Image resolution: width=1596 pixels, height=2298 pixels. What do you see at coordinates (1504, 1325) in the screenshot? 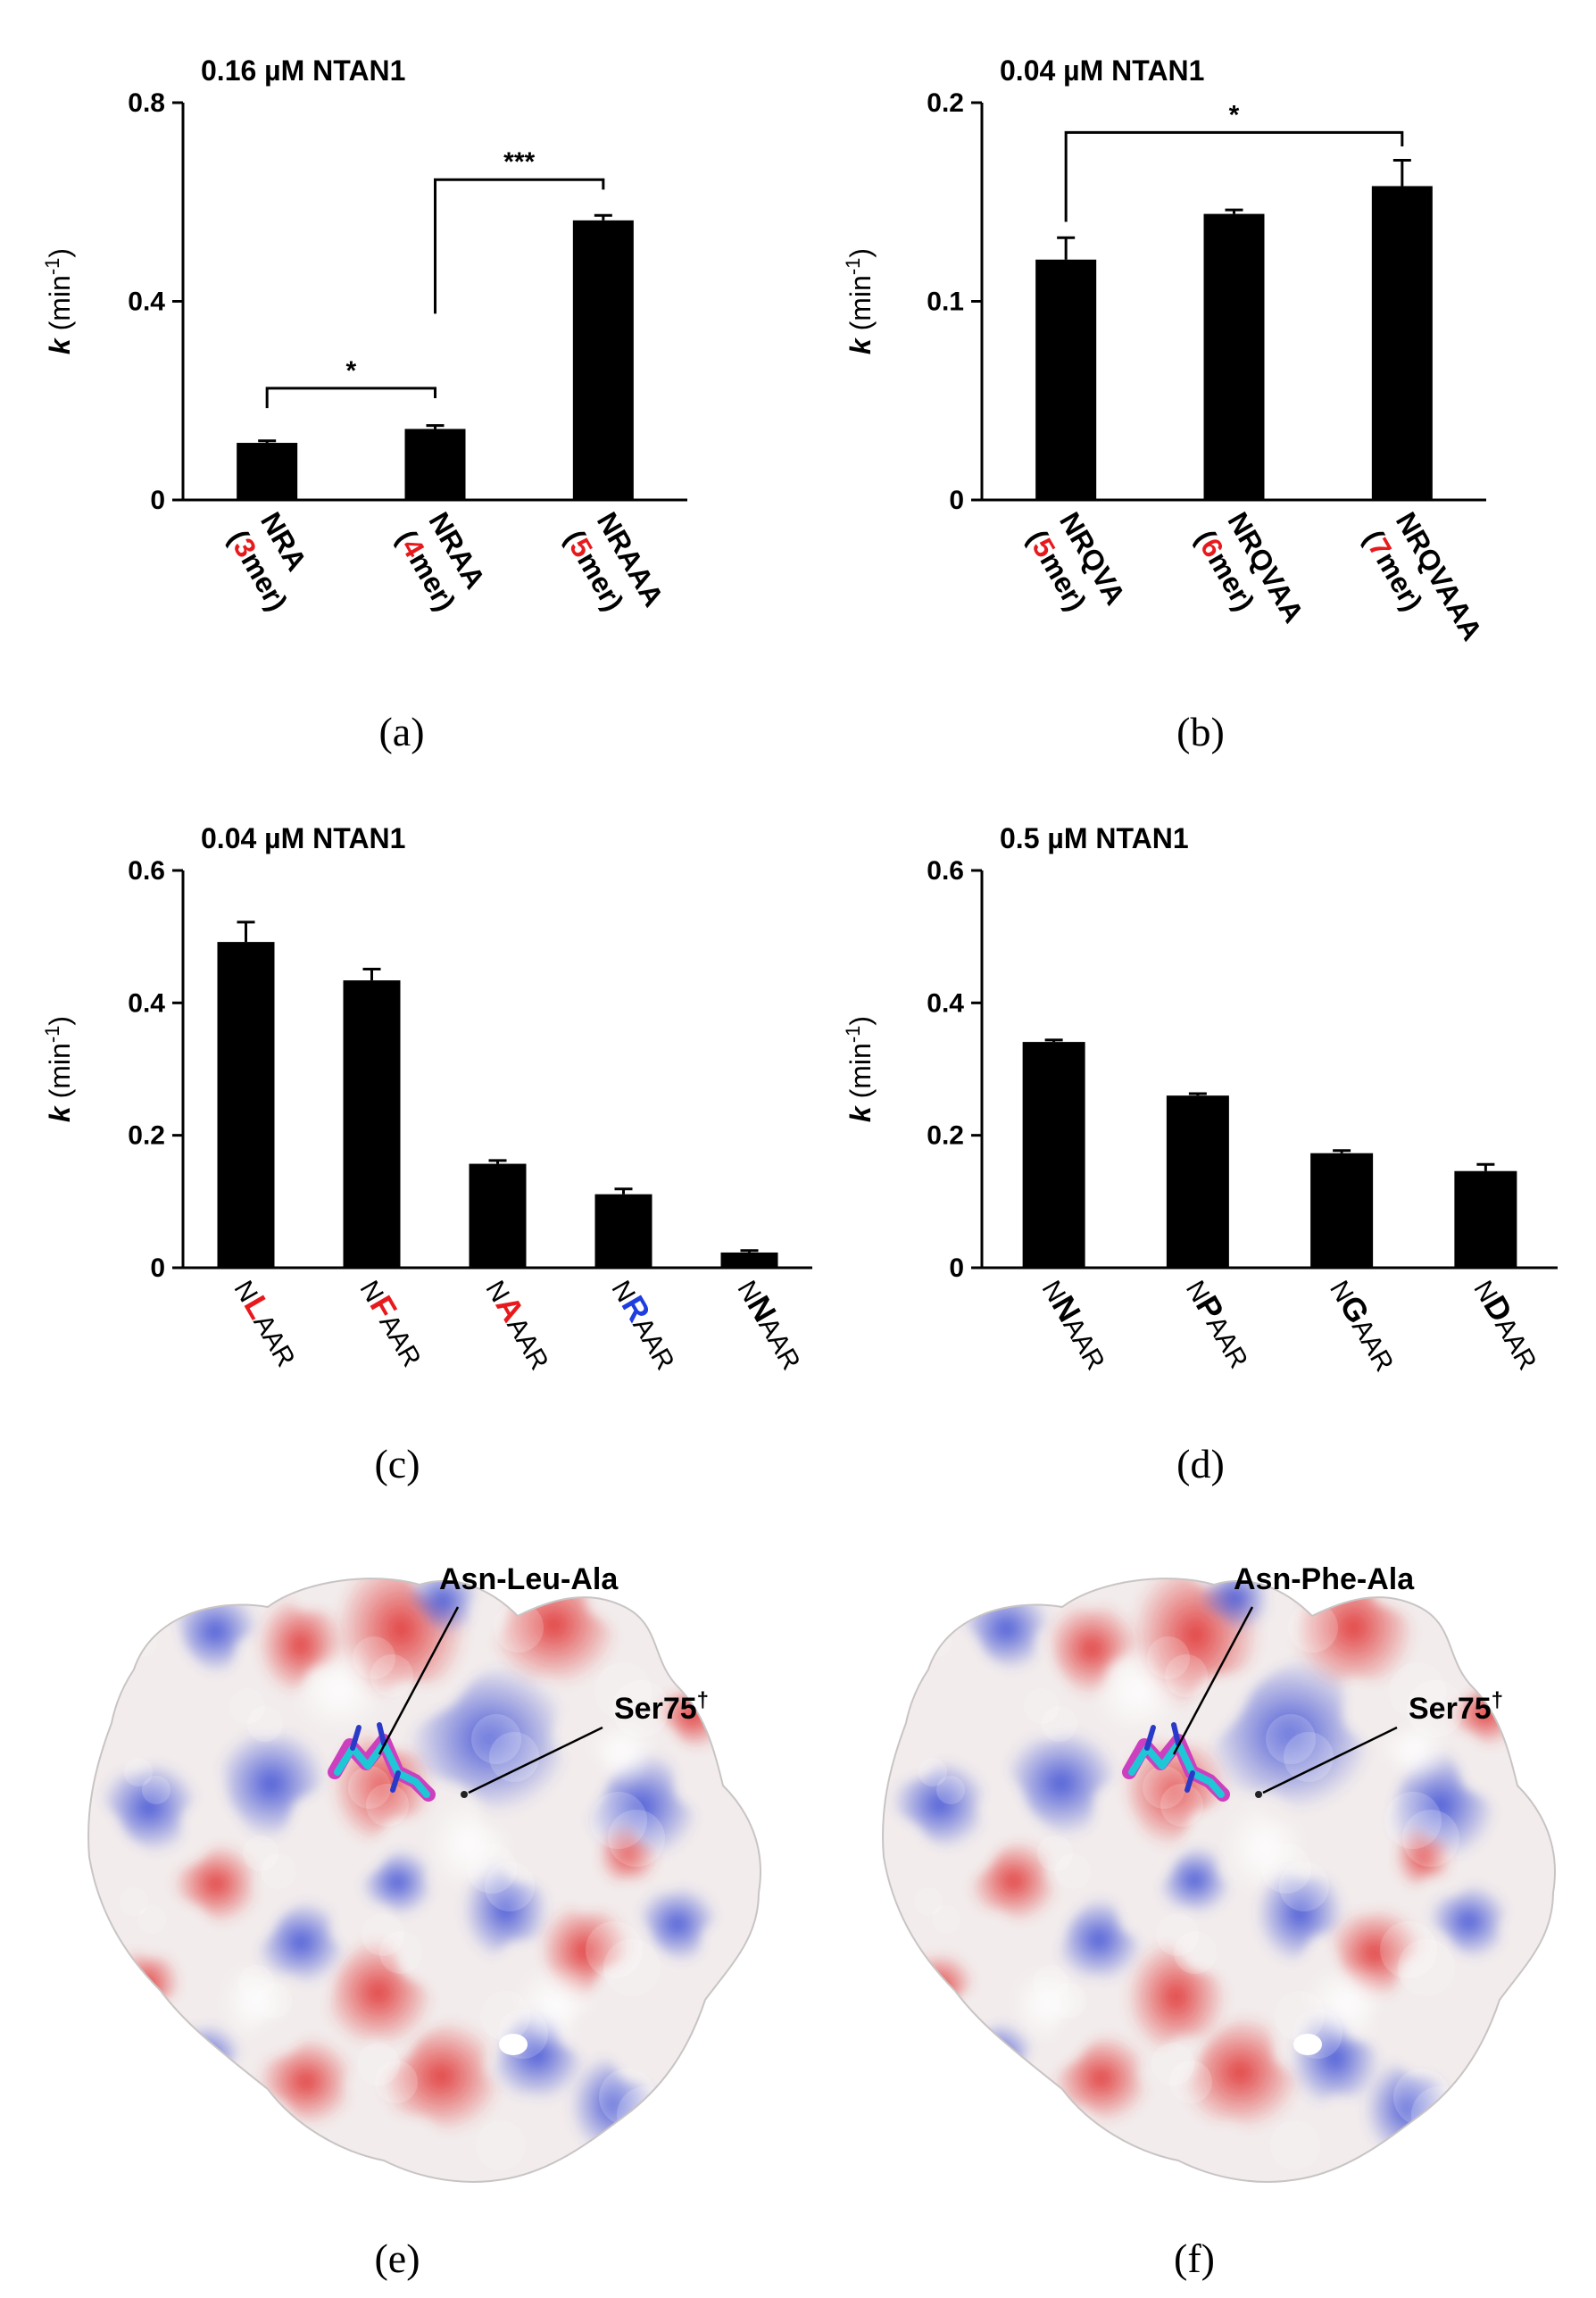
I see `x-category-label: NDAAR` at bounding box center [1504, 1325].